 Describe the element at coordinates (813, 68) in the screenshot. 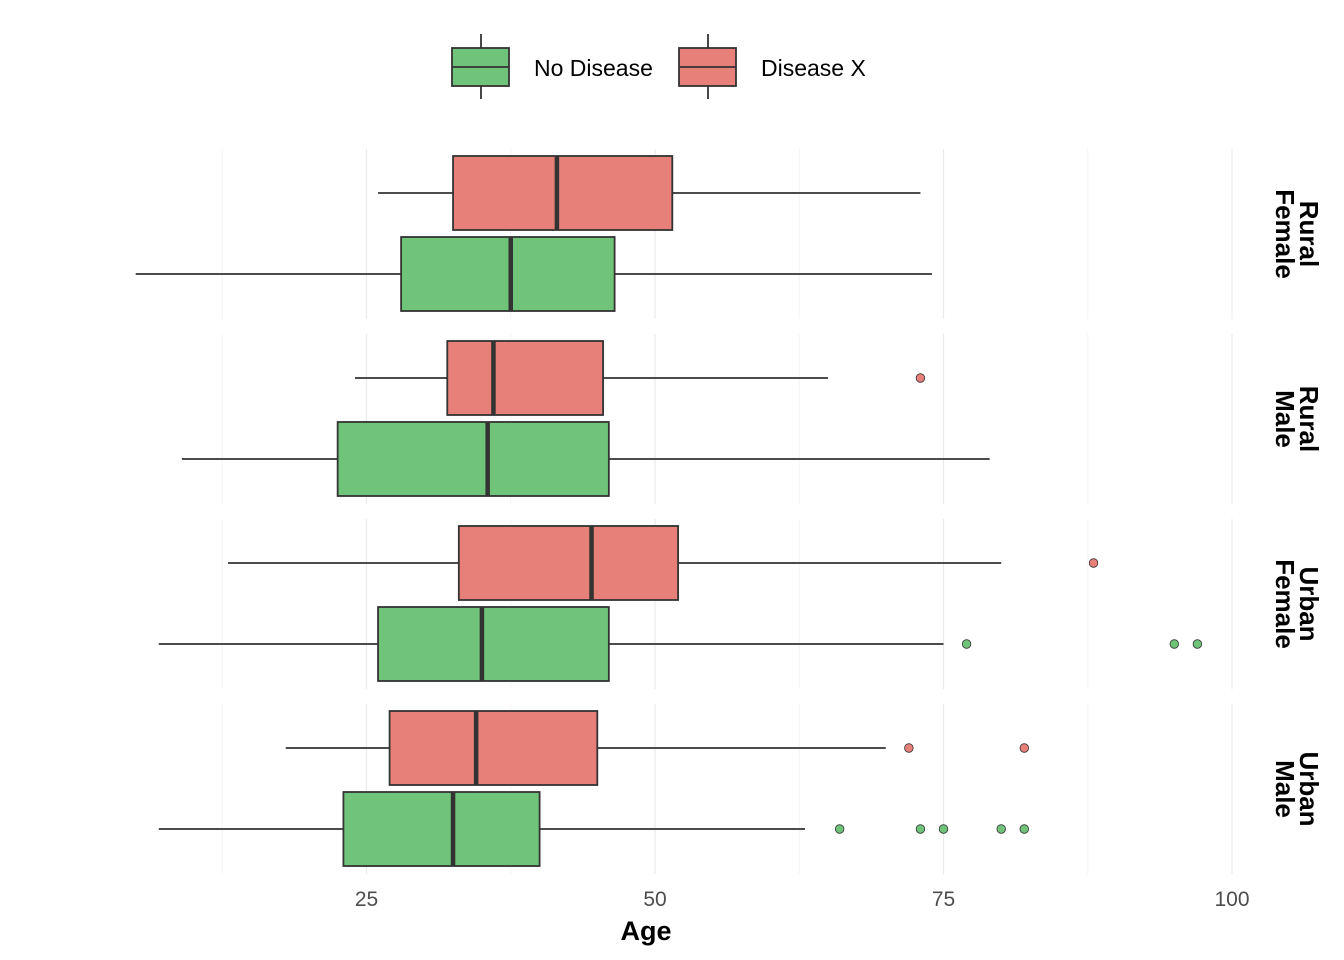

I see `legend-label: Disease X` at that location.